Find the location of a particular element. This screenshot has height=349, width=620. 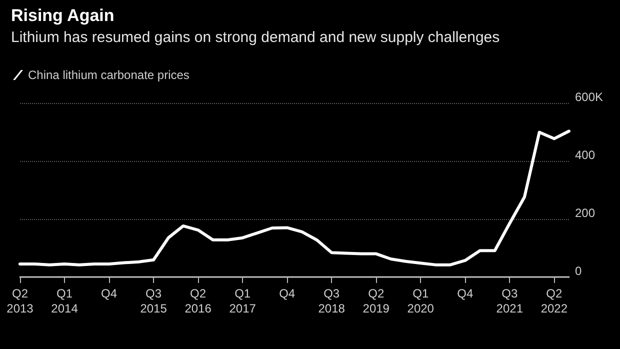

x-tick-label: Q3 2018 is located at coordinates (332, 301).